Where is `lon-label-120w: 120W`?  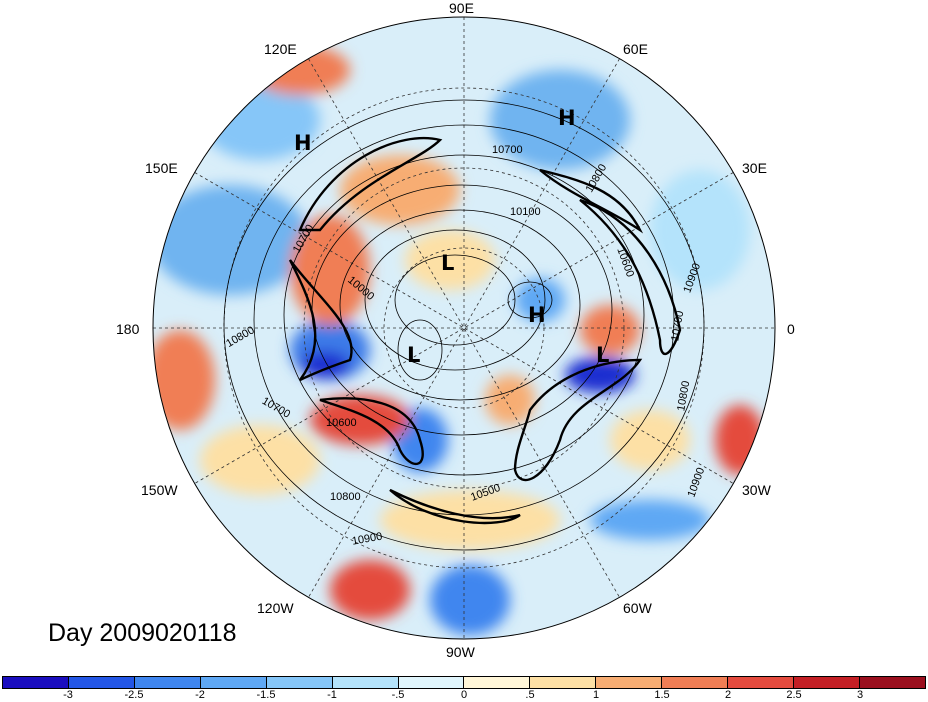 lon-label-120w: 120W is located at coordinates (275, 608).